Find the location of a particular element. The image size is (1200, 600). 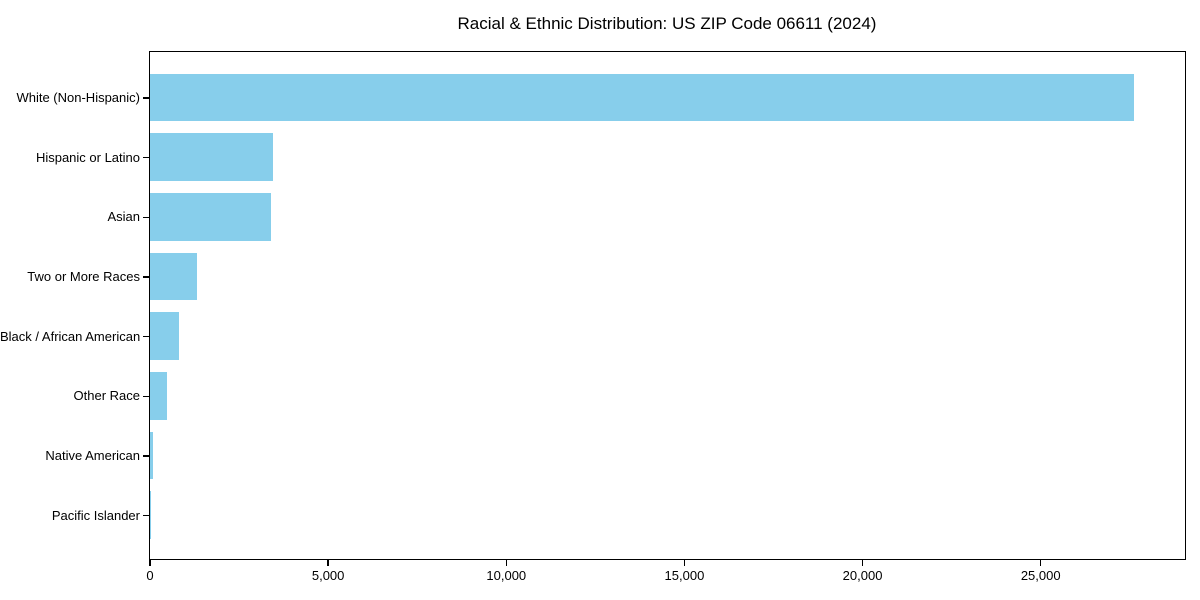

bar-black-african-american is located at coordinates (164, 336).